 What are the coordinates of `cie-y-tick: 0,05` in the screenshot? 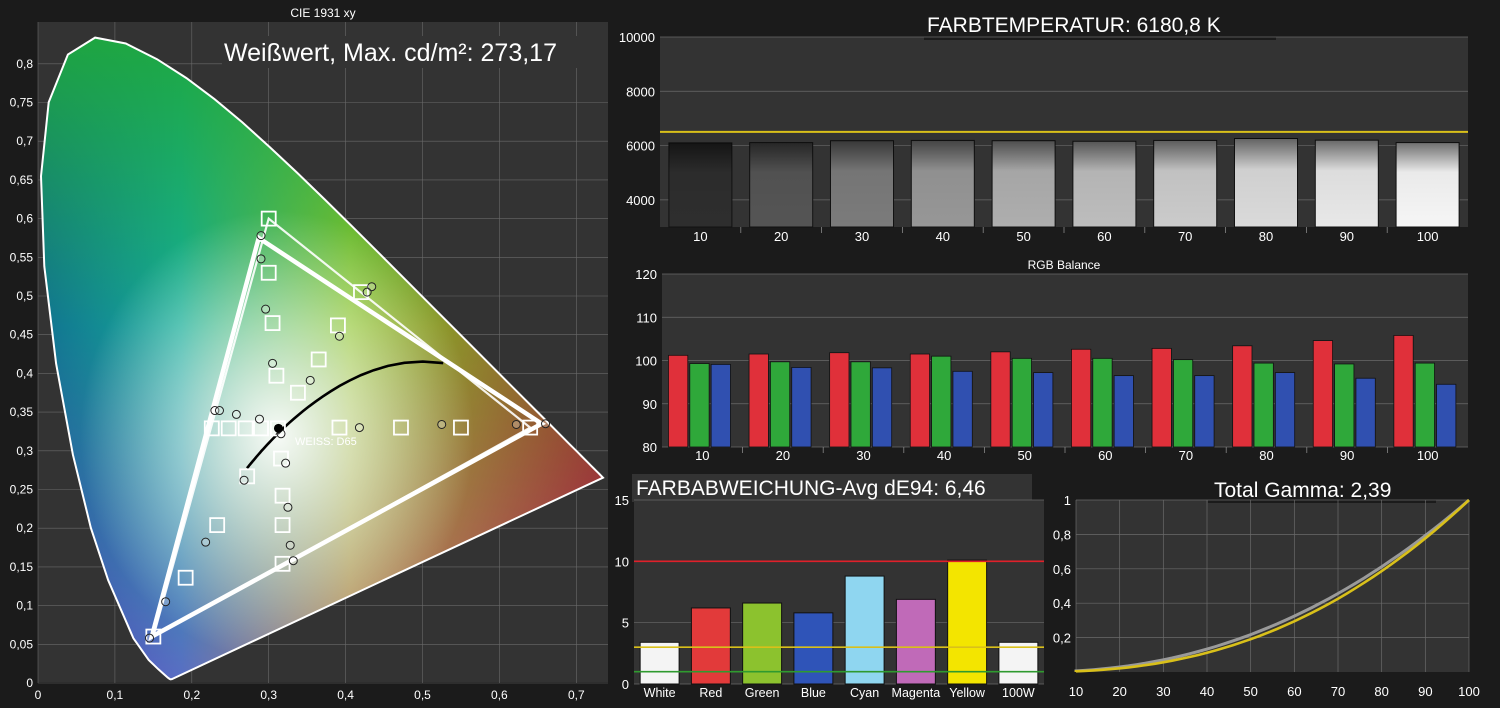 It's located at (22, 644).